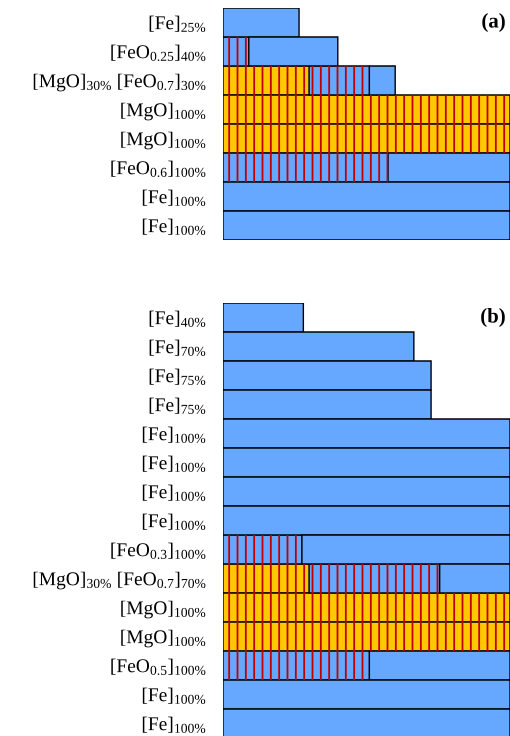  I want to click on y-tick-label: [FeO$_{0.25}$]$_{40%}$, so click(158, 52).